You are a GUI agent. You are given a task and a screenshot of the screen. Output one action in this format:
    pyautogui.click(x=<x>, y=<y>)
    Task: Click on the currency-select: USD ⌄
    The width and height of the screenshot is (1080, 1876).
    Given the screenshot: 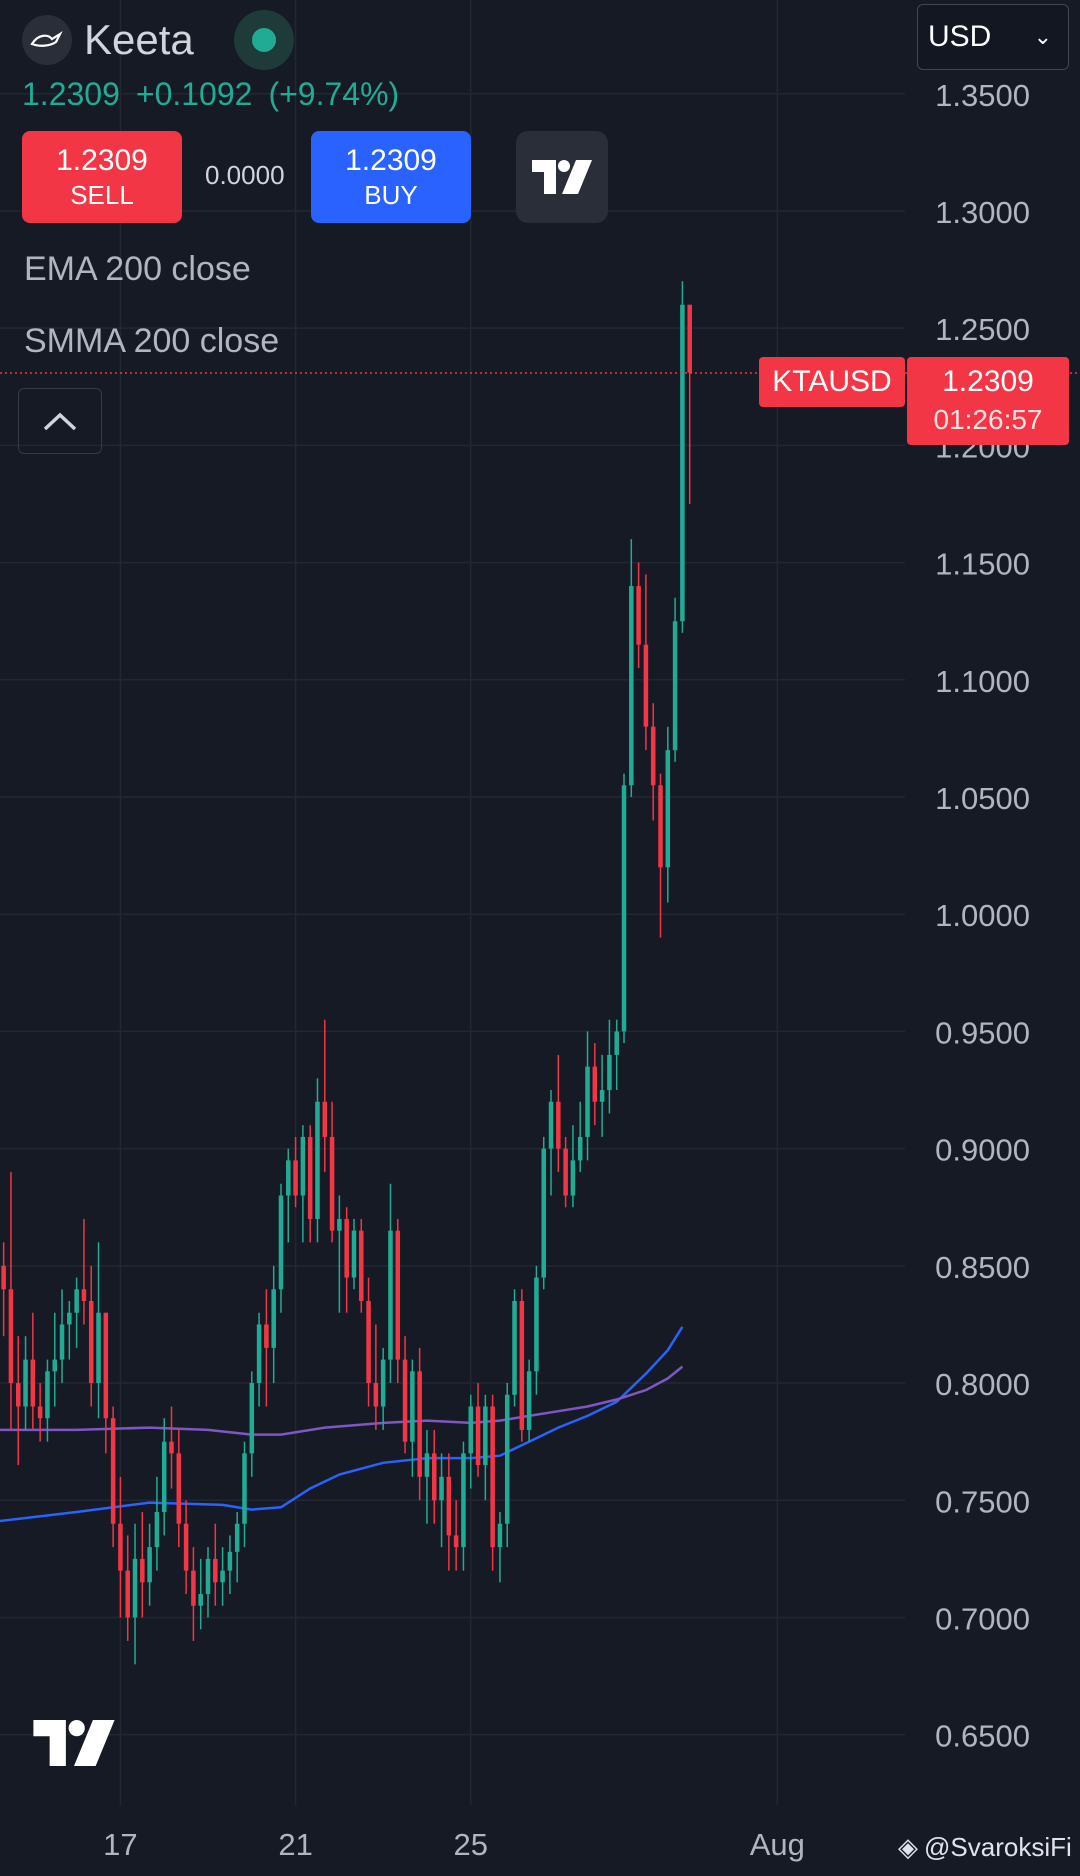 What is the action you would take?
    pyautogui.click(x=993, y=37)
    